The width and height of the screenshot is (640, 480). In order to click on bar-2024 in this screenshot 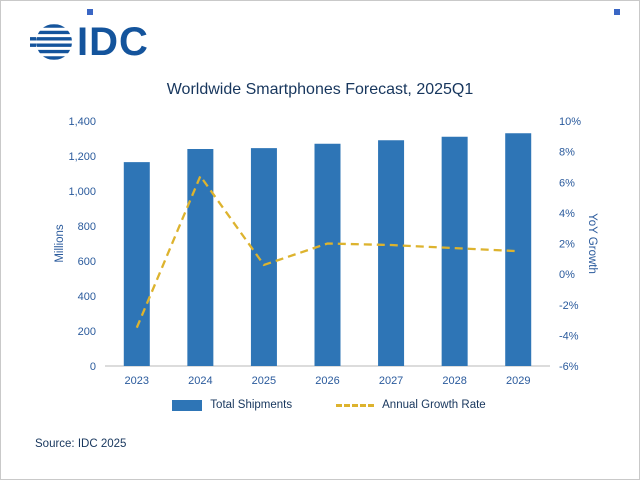, I will do `click(200, 257)`.